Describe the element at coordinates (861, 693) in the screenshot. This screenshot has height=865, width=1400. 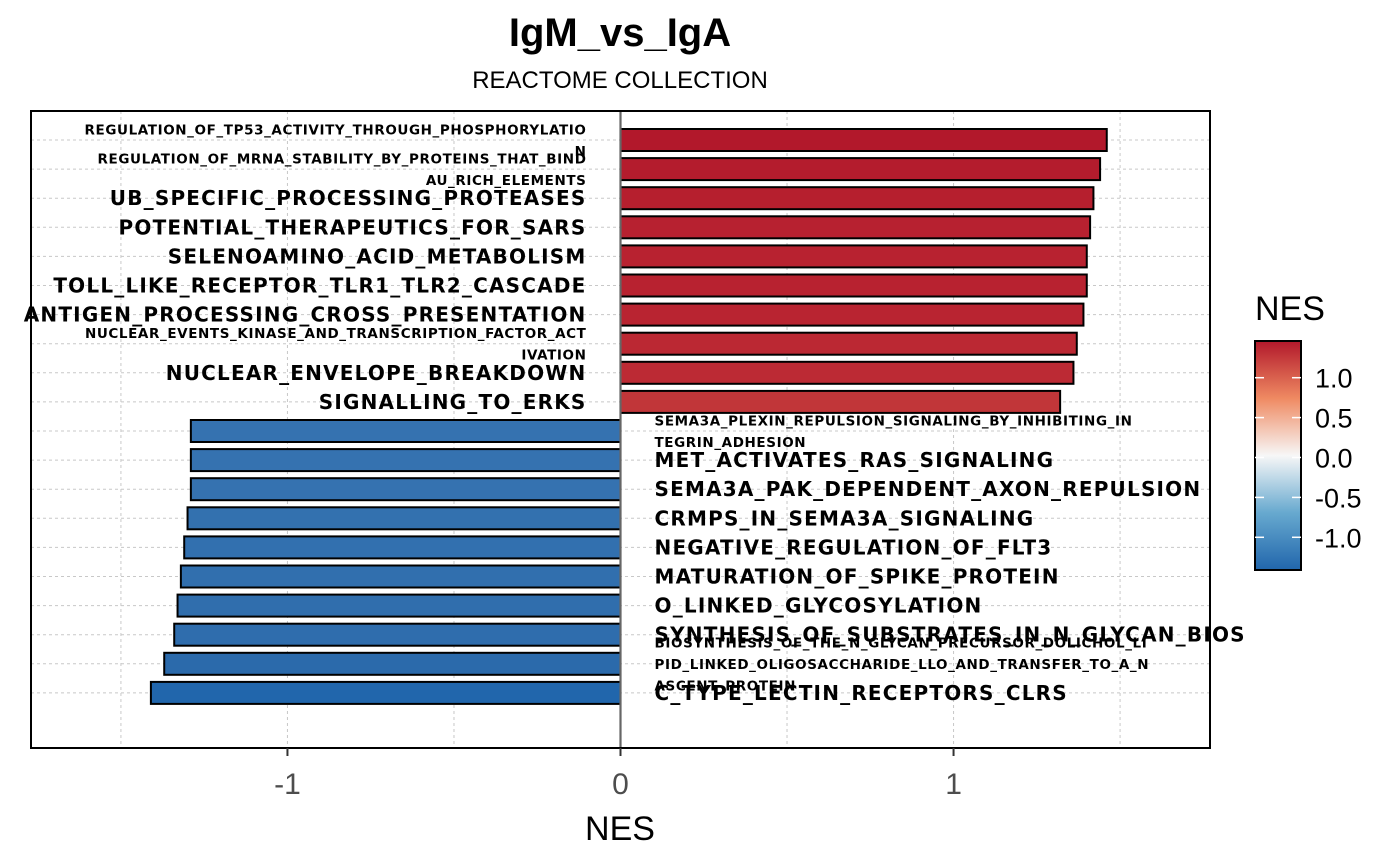
I see `bar-label: C_TYPE_LECTIN_RECEPTORS_CLRS` at that location.